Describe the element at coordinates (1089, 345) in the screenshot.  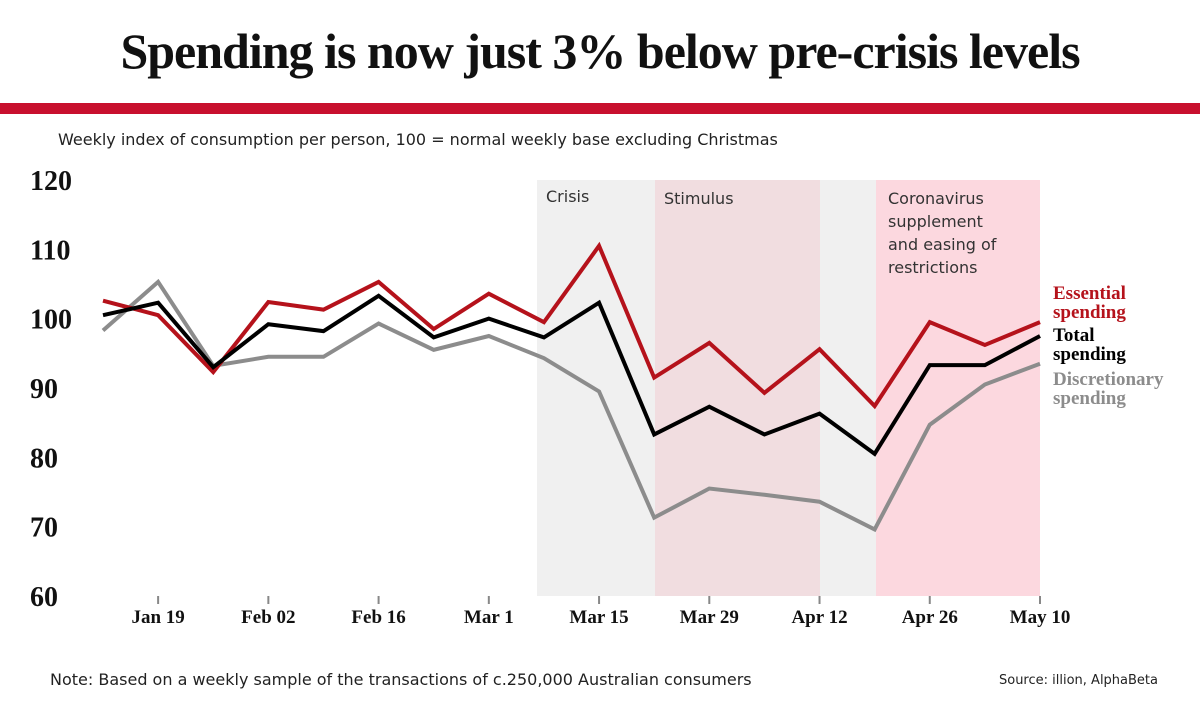
I see `legend-entry: Total spending` at that location.